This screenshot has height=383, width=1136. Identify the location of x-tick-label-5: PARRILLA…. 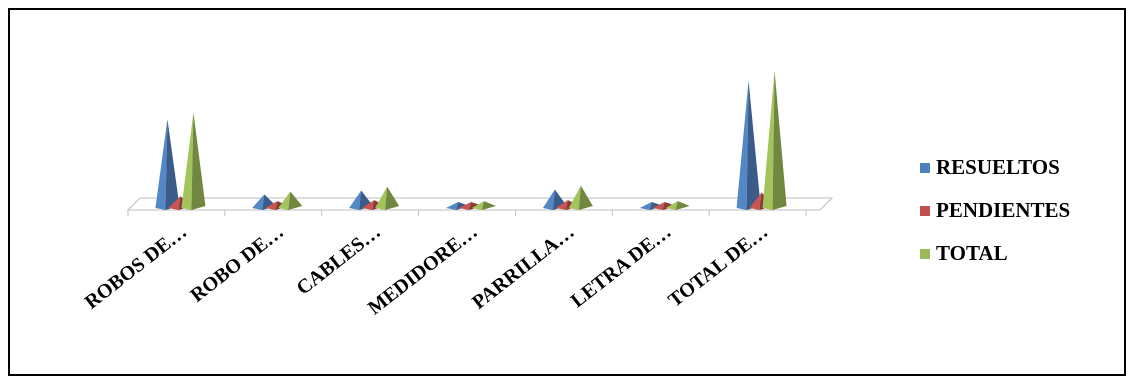
(523, 267).